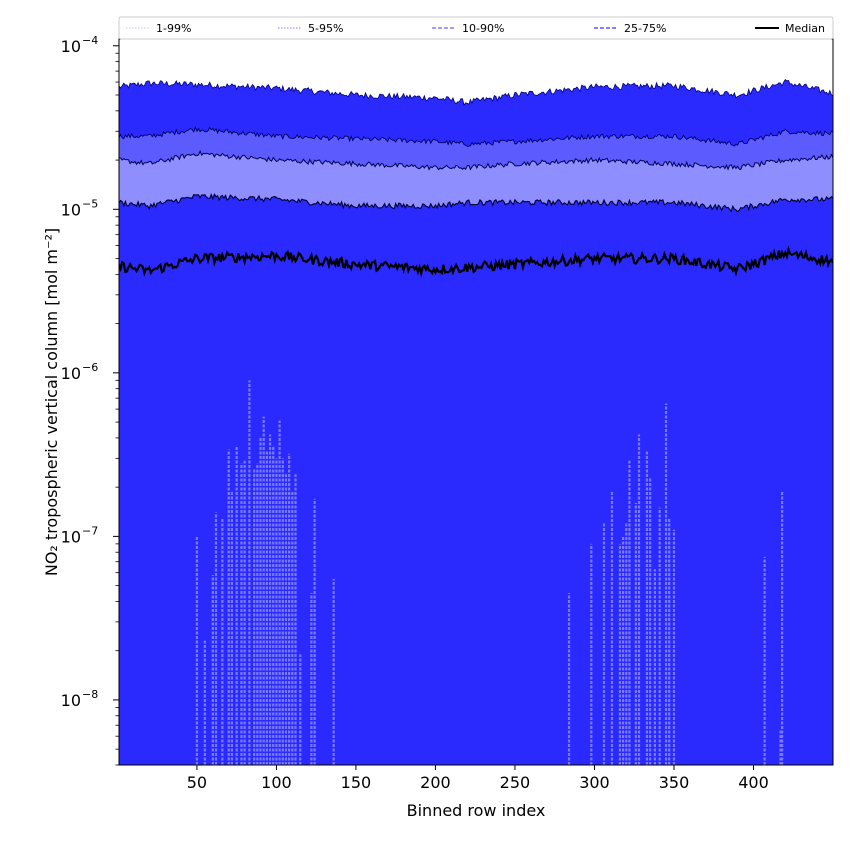  Describe the element at coordinates (173, 28) in the screenshot. I see `legend-label: 1-99%` at that location.